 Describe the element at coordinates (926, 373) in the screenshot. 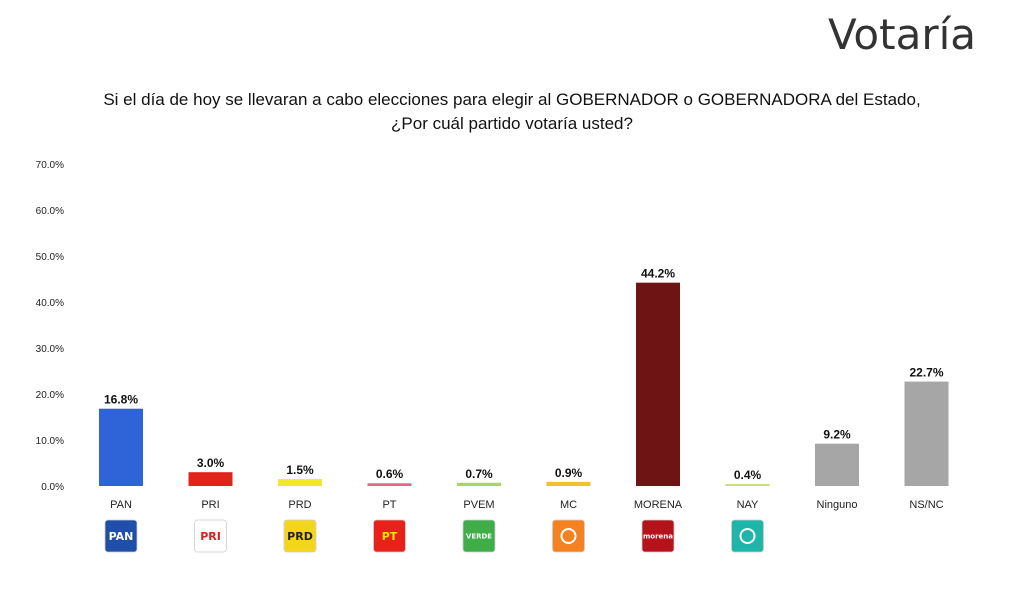

I see `data-label: 22.7%` at that location.